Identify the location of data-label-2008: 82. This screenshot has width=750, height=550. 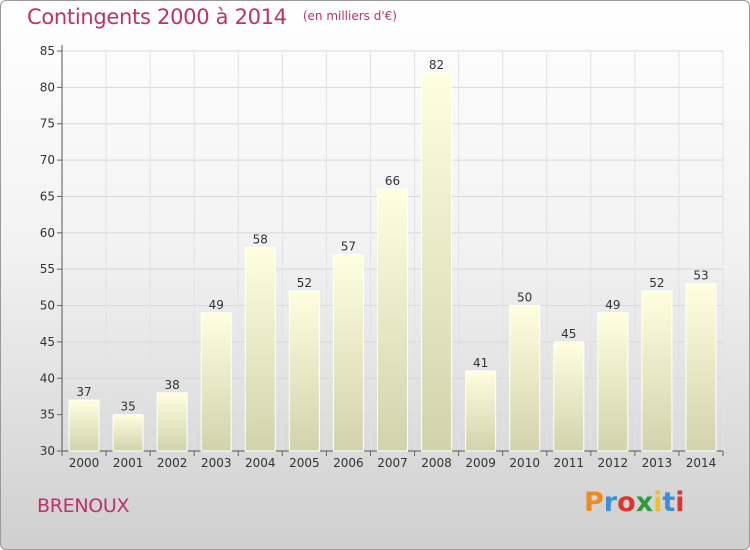
(436, 65).